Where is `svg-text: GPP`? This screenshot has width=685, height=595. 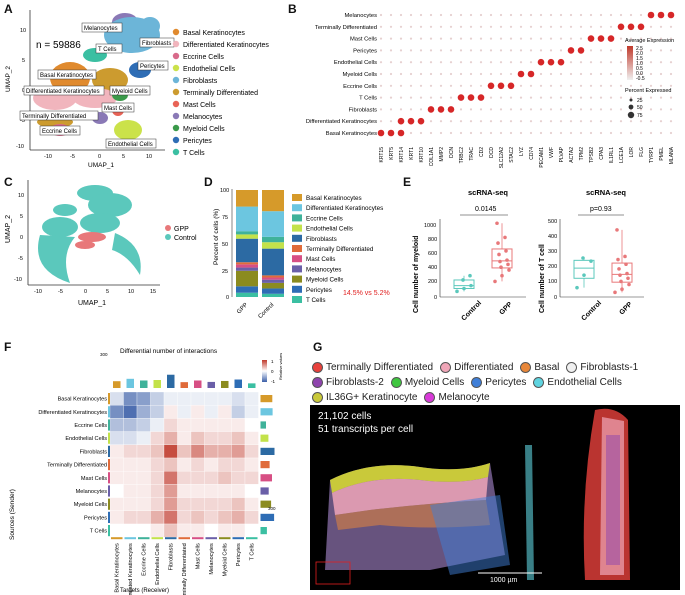 svg-text: GPP is located at coordinates (181, 229).